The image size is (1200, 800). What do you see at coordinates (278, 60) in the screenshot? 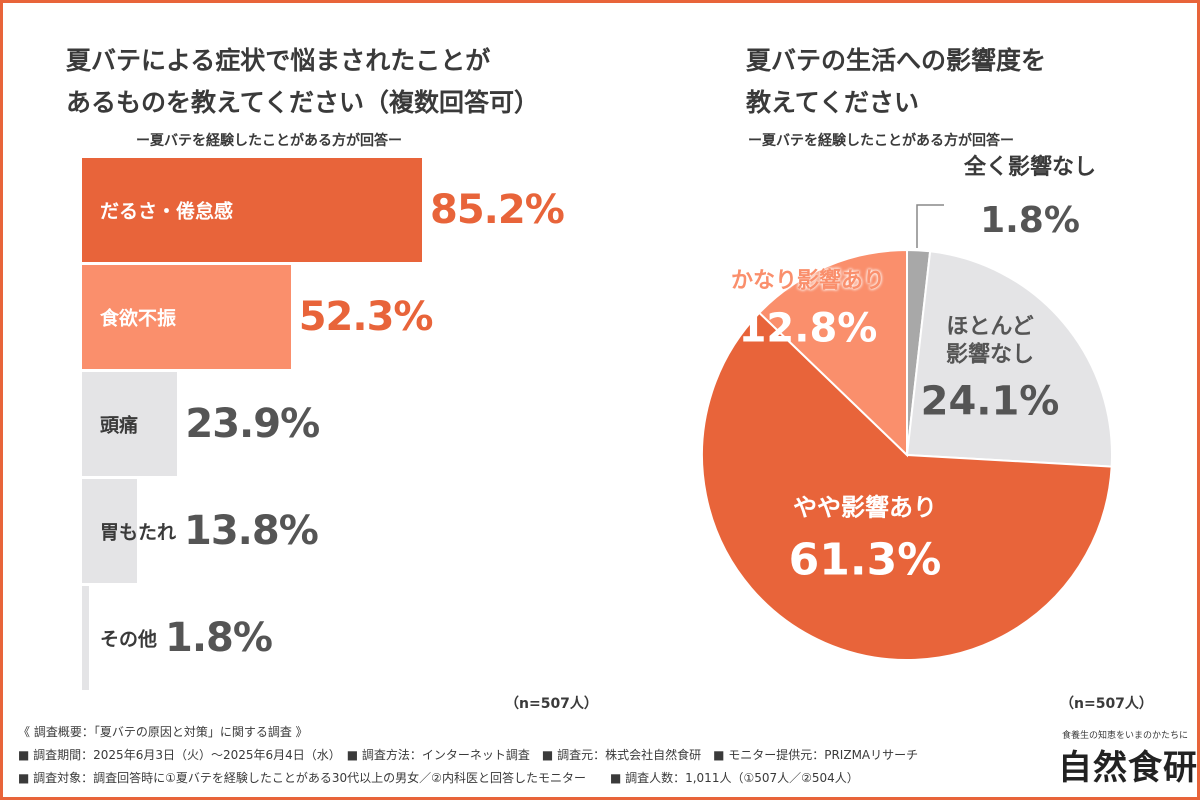
I see `left-title-line1: 夏バテによる症状で悩まされたことが` at bounding box center [278, 60].